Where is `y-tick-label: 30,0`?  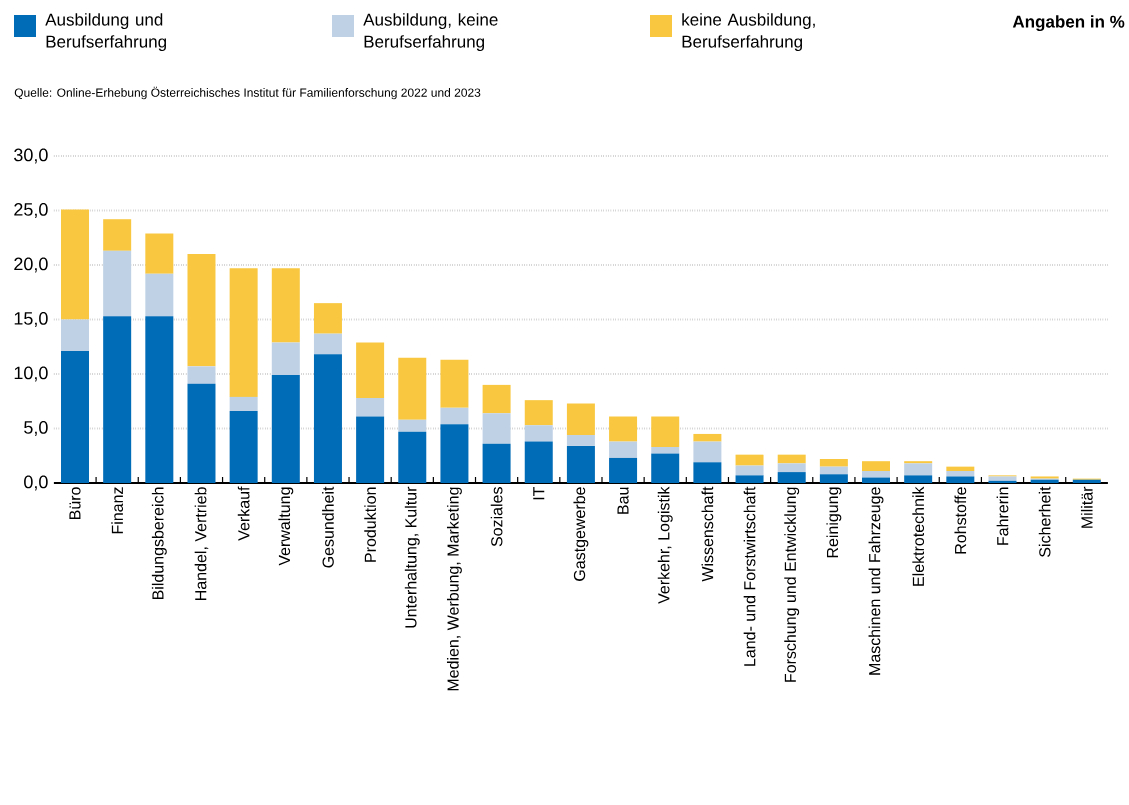
y-tick-label: 30,0 is located at coordinates (31, 156).